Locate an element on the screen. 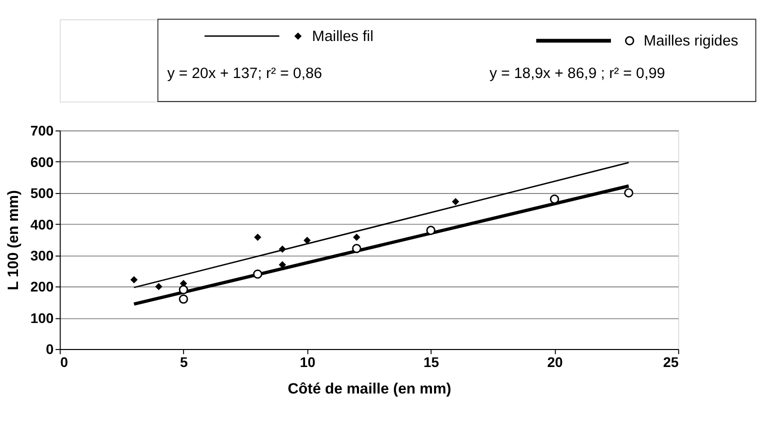  y-tick-label: 100 is located at coordinates (42, 318).